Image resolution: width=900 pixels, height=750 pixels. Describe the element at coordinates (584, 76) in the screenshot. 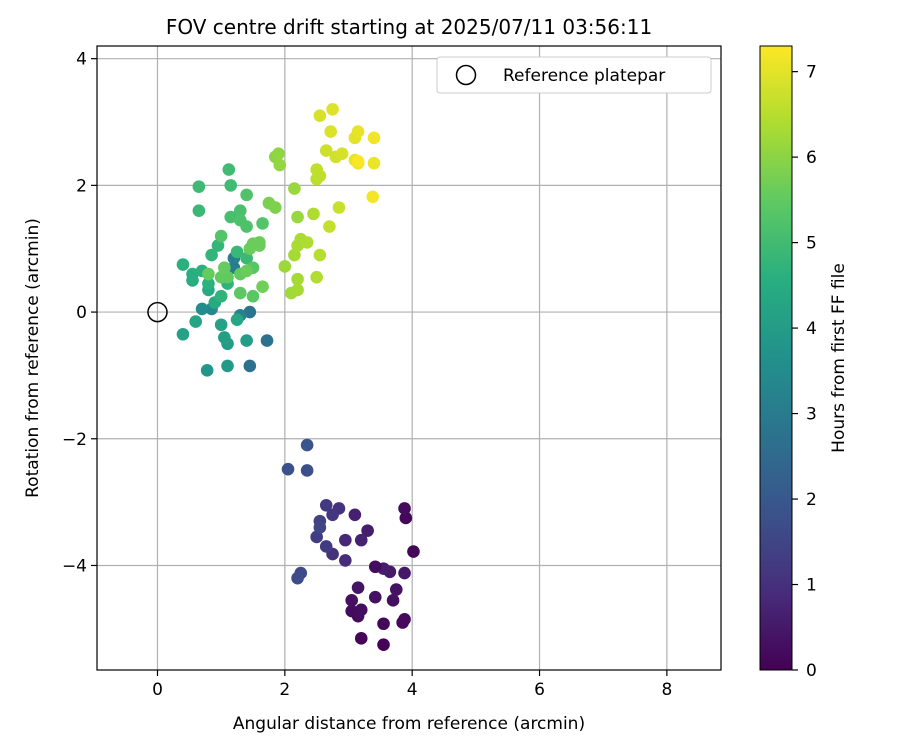

I see `legend-entry-reference: Reference platepar` at that location.